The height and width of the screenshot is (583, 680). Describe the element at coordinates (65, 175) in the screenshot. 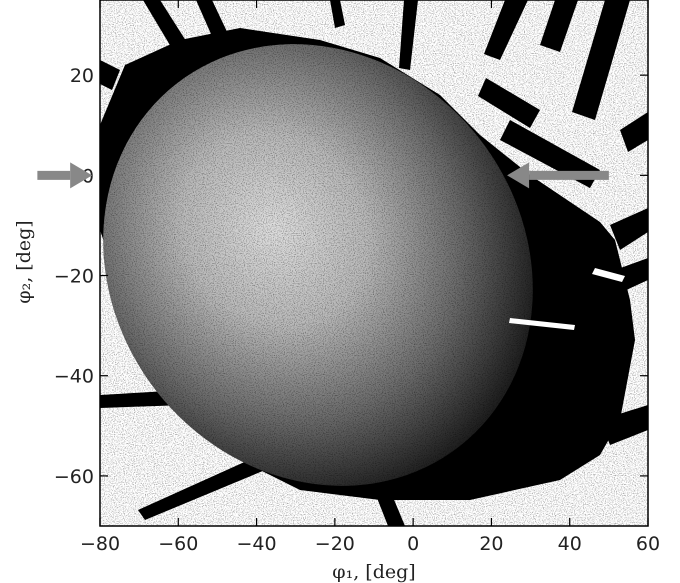

I see `arrow-right-icon` at that location.